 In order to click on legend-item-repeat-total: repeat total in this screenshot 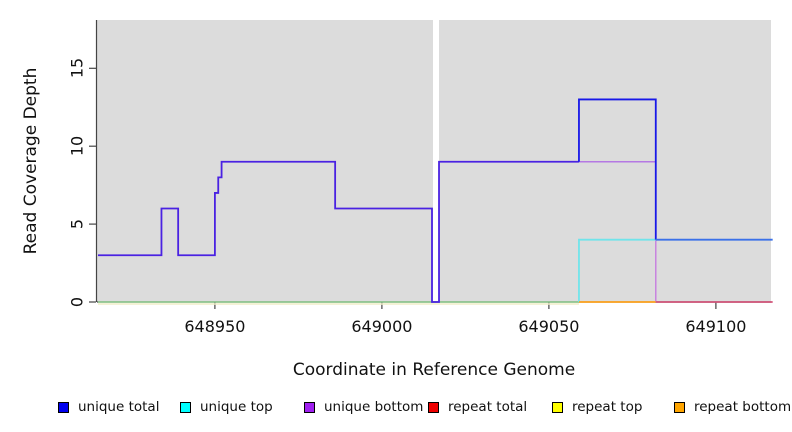, I will do `click(477, 407)`.